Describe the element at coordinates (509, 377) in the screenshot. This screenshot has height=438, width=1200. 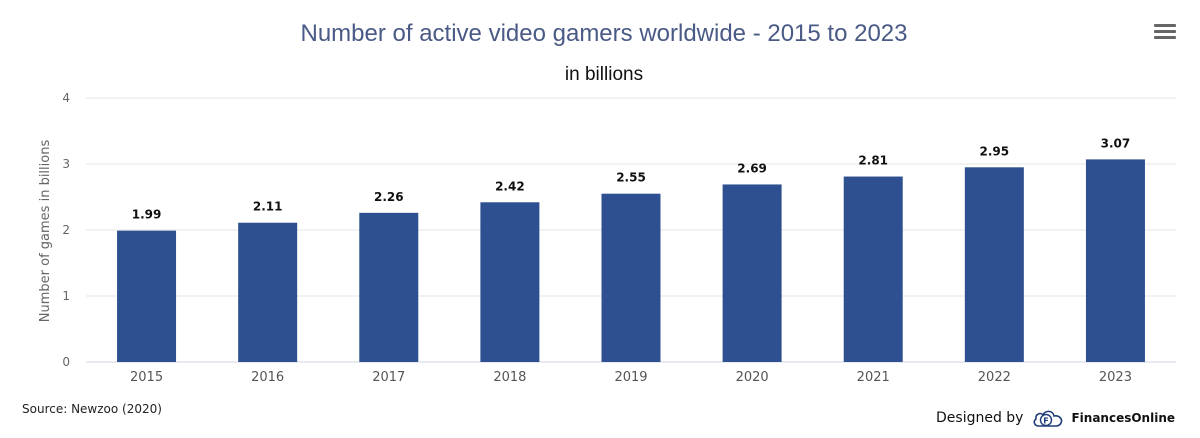
I see `x-tick-label: 2018` at that location.